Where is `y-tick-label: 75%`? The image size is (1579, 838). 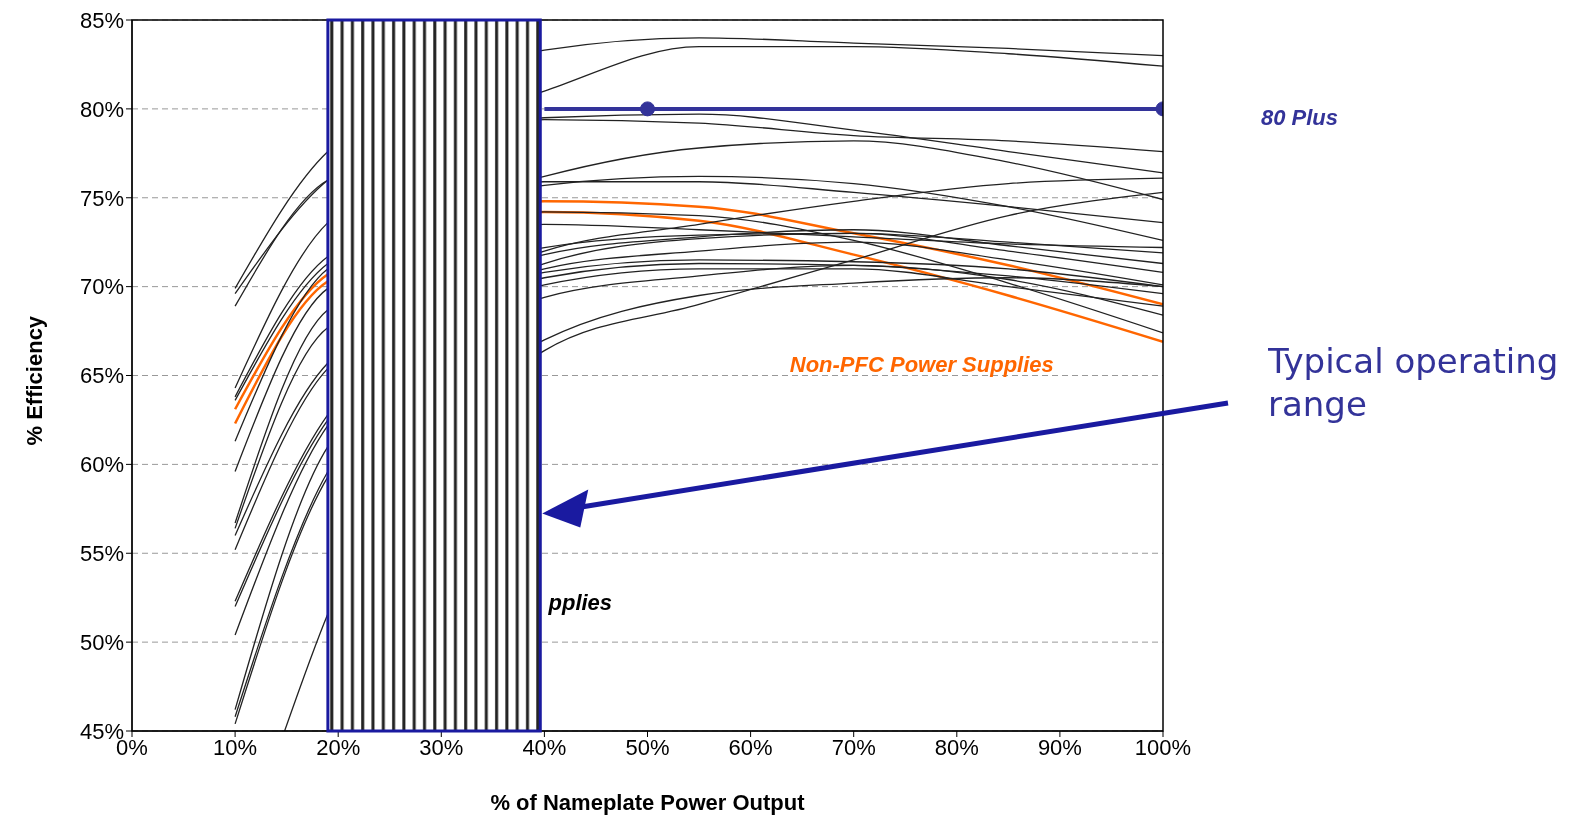 y-tick-label: 75% is located at coordinates (101, 198).